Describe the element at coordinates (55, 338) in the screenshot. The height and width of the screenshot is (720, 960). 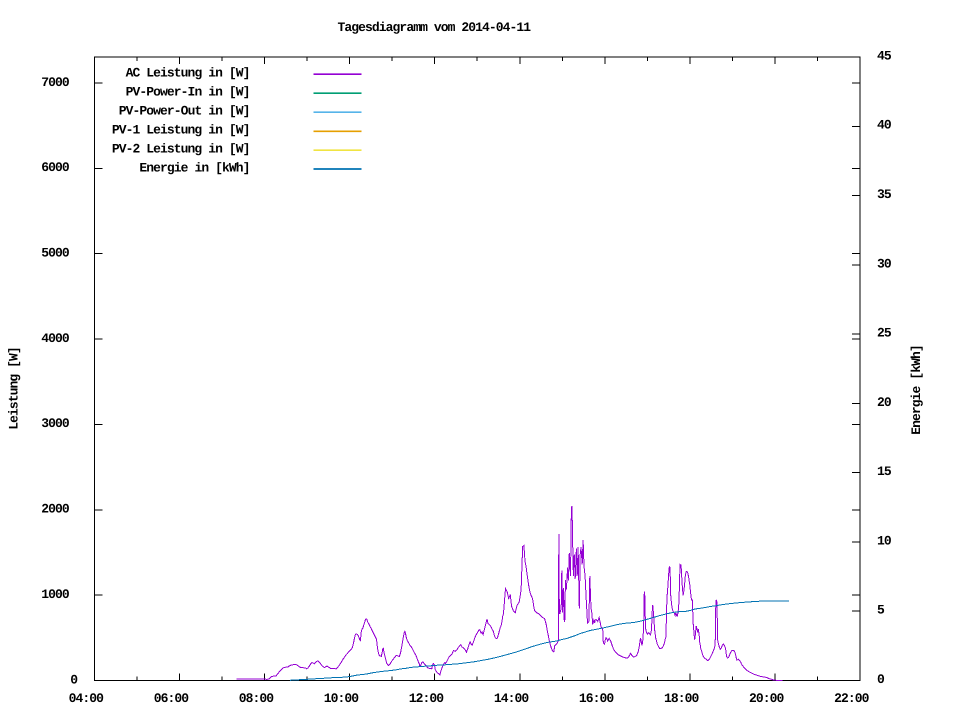
I see `svg-text: 4000` at that location.